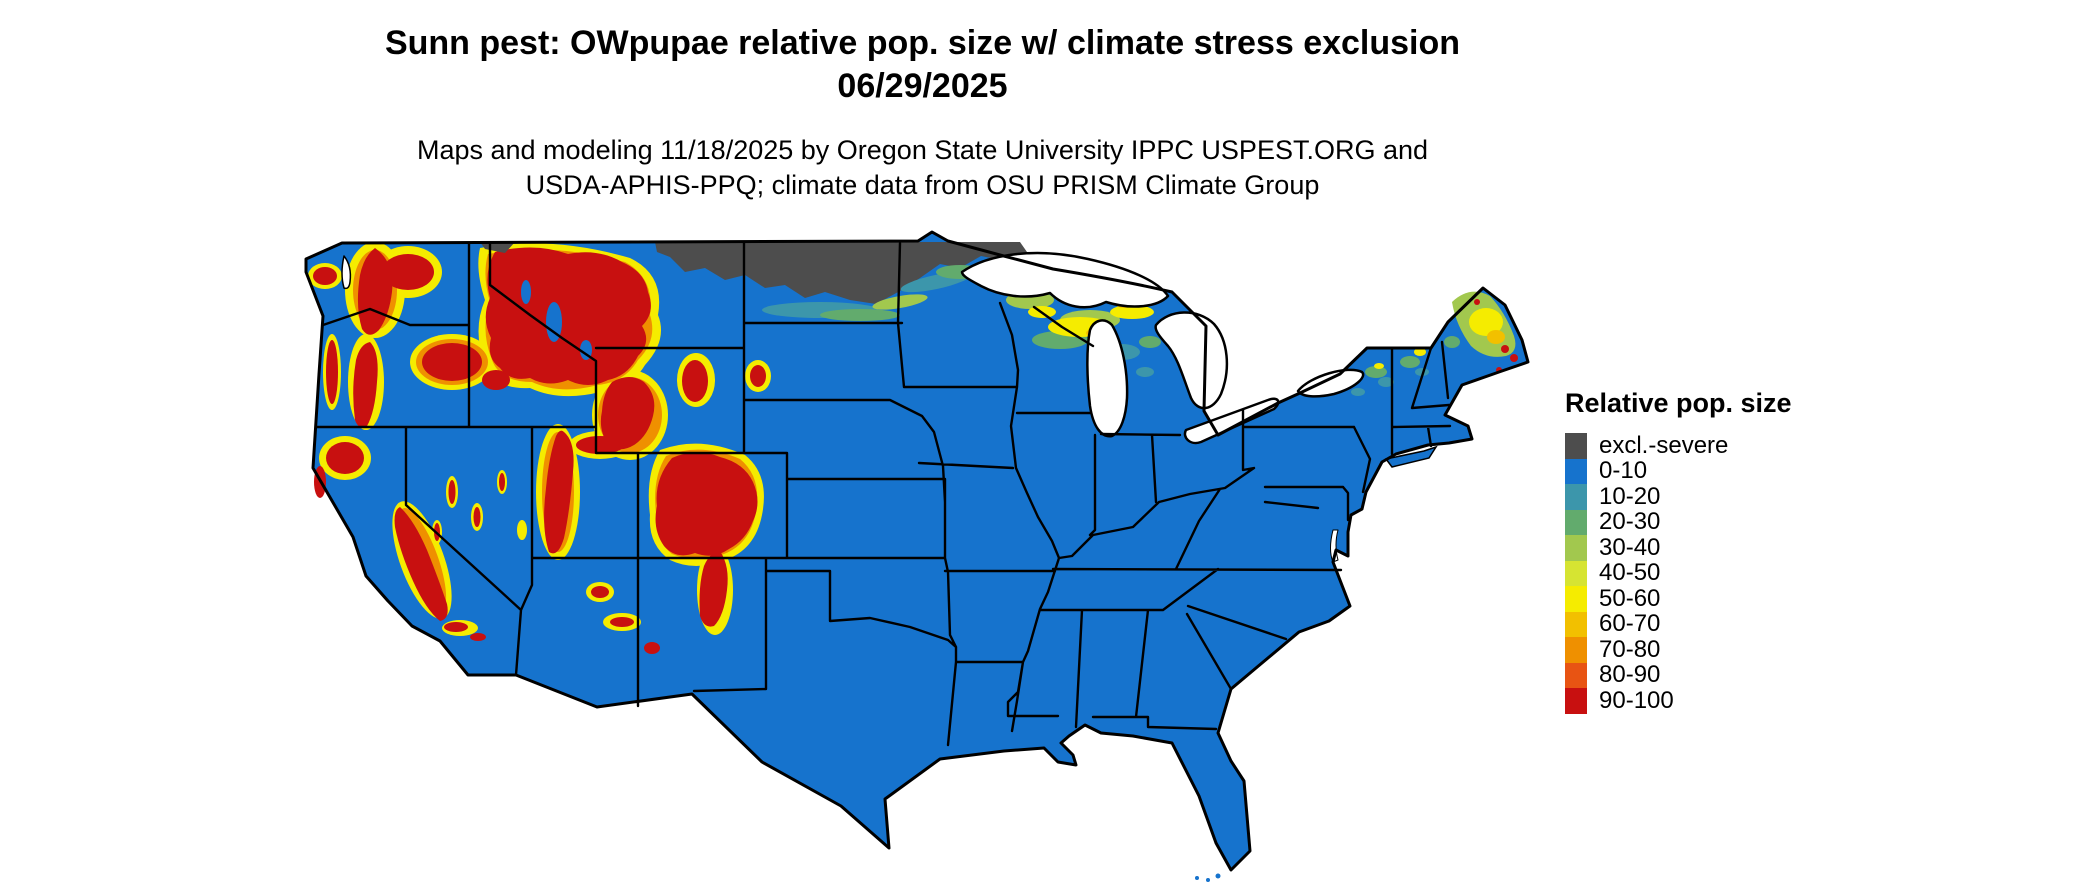 This screenshot has height=892, width=2100. What do you see at coordinates (1636, 700) in the screenshot?
I see `legend-label: 90-100` at bounding box center [1636, 700].